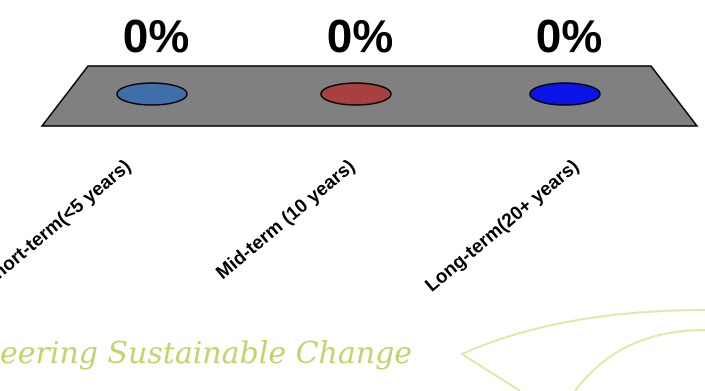 Image resolution: width=705 pixels, height=391 pixels. I want to click on value-label-2: 0%, so click(569, 36).